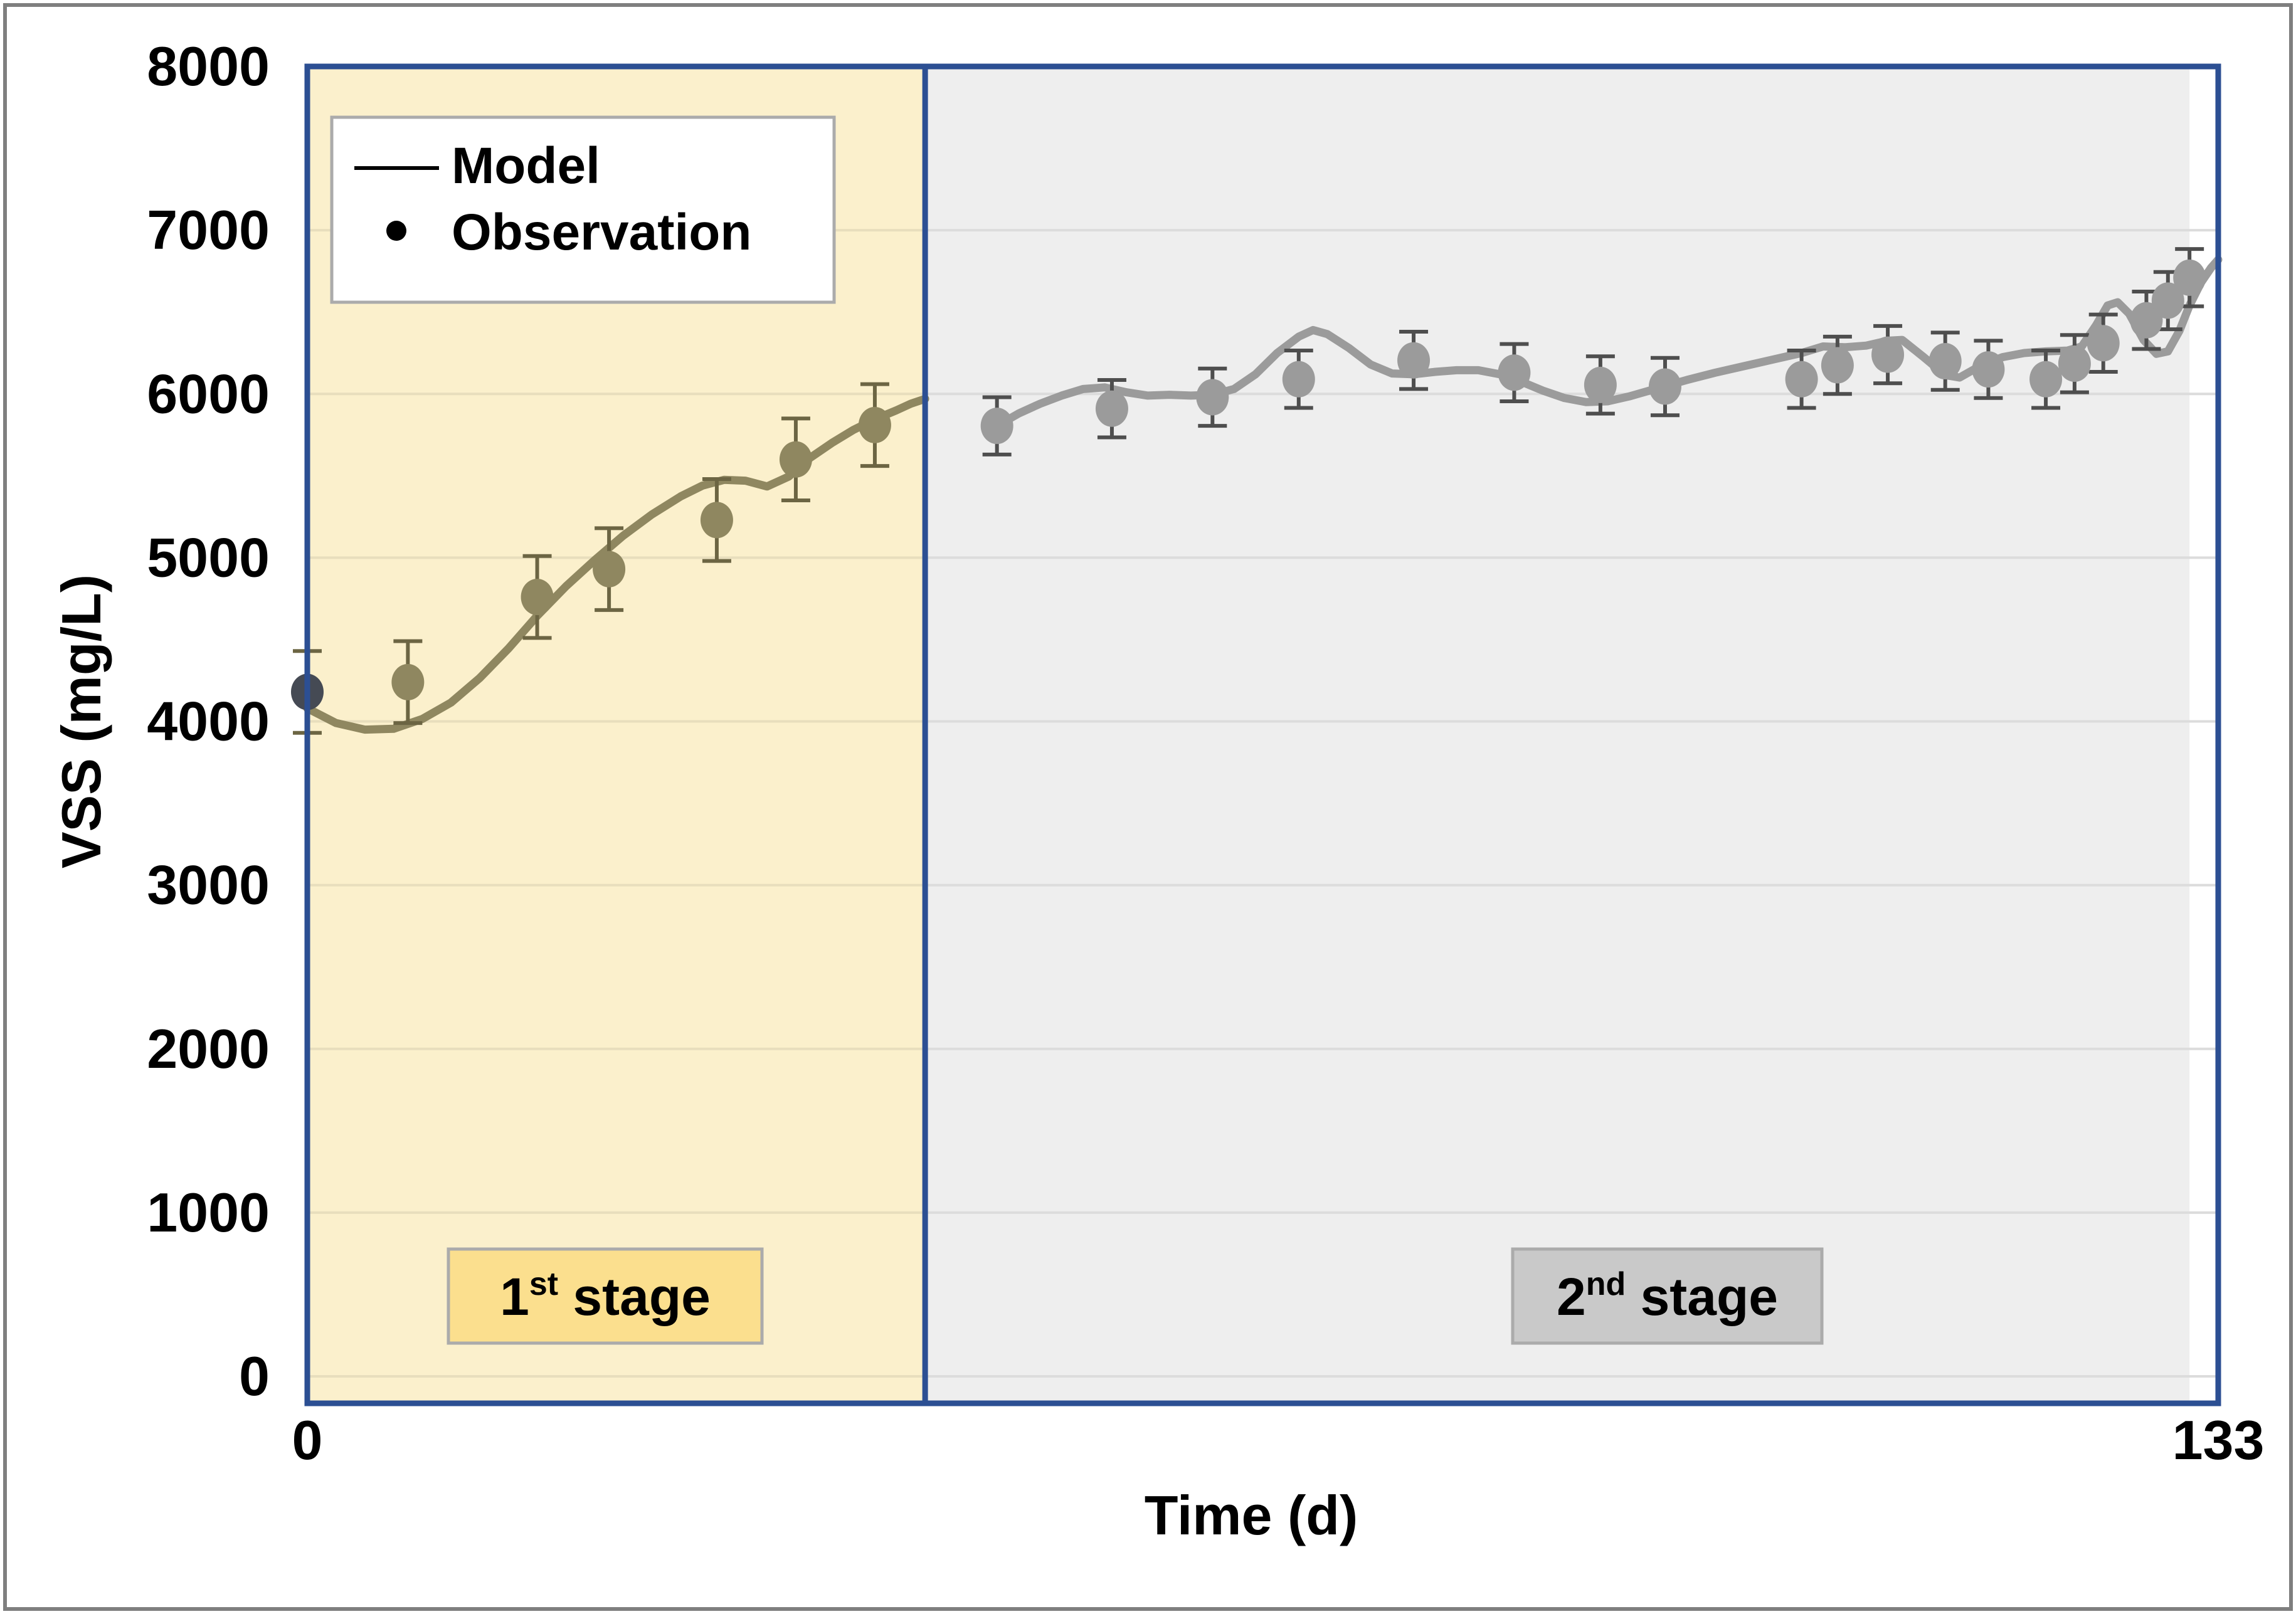 This screenshot has height=1614, width=2296. Describe the element at coordinates (208, 1212) in the screenshot. I see `y-tick-label: 1000` at that location.